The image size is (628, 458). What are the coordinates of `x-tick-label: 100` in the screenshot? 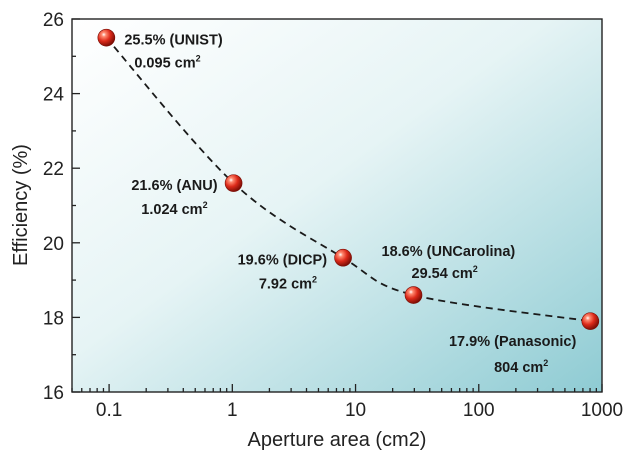 It's located at (479, 410).